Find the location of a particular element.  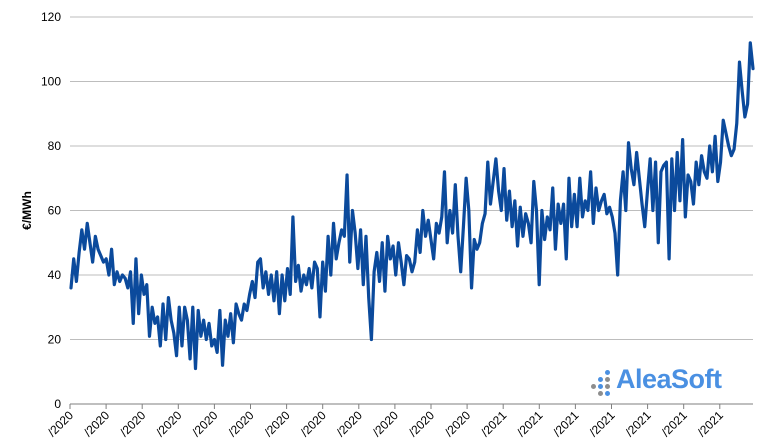

y-tick-label: 40 is located at coordinates (55, 275).